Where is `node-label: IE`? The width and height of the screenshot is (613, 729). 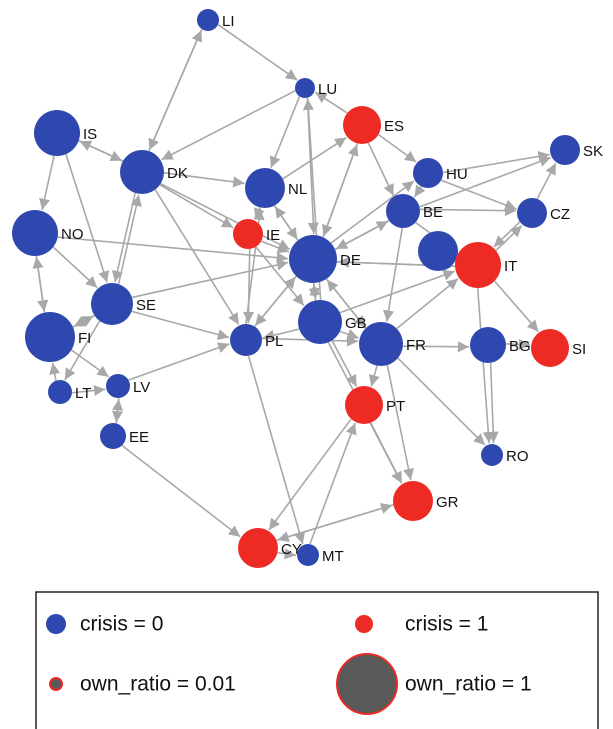 node-label: IE is located at coordinates (273, 235).